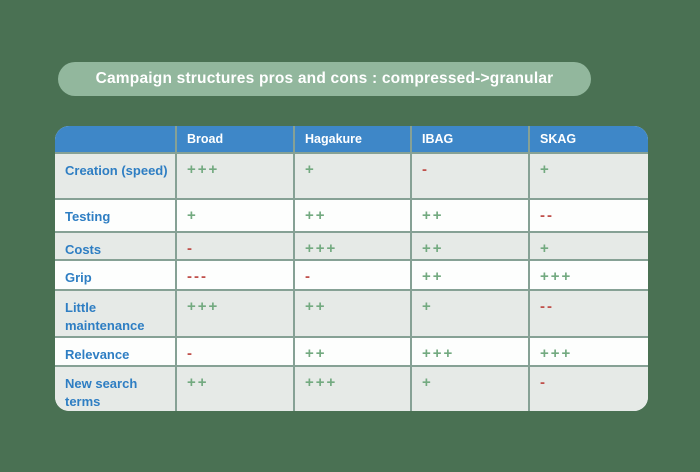 This screenshot has width=700, height=472. I want to click on header-cell-hagakure: Hagakure, so click(351, 139).